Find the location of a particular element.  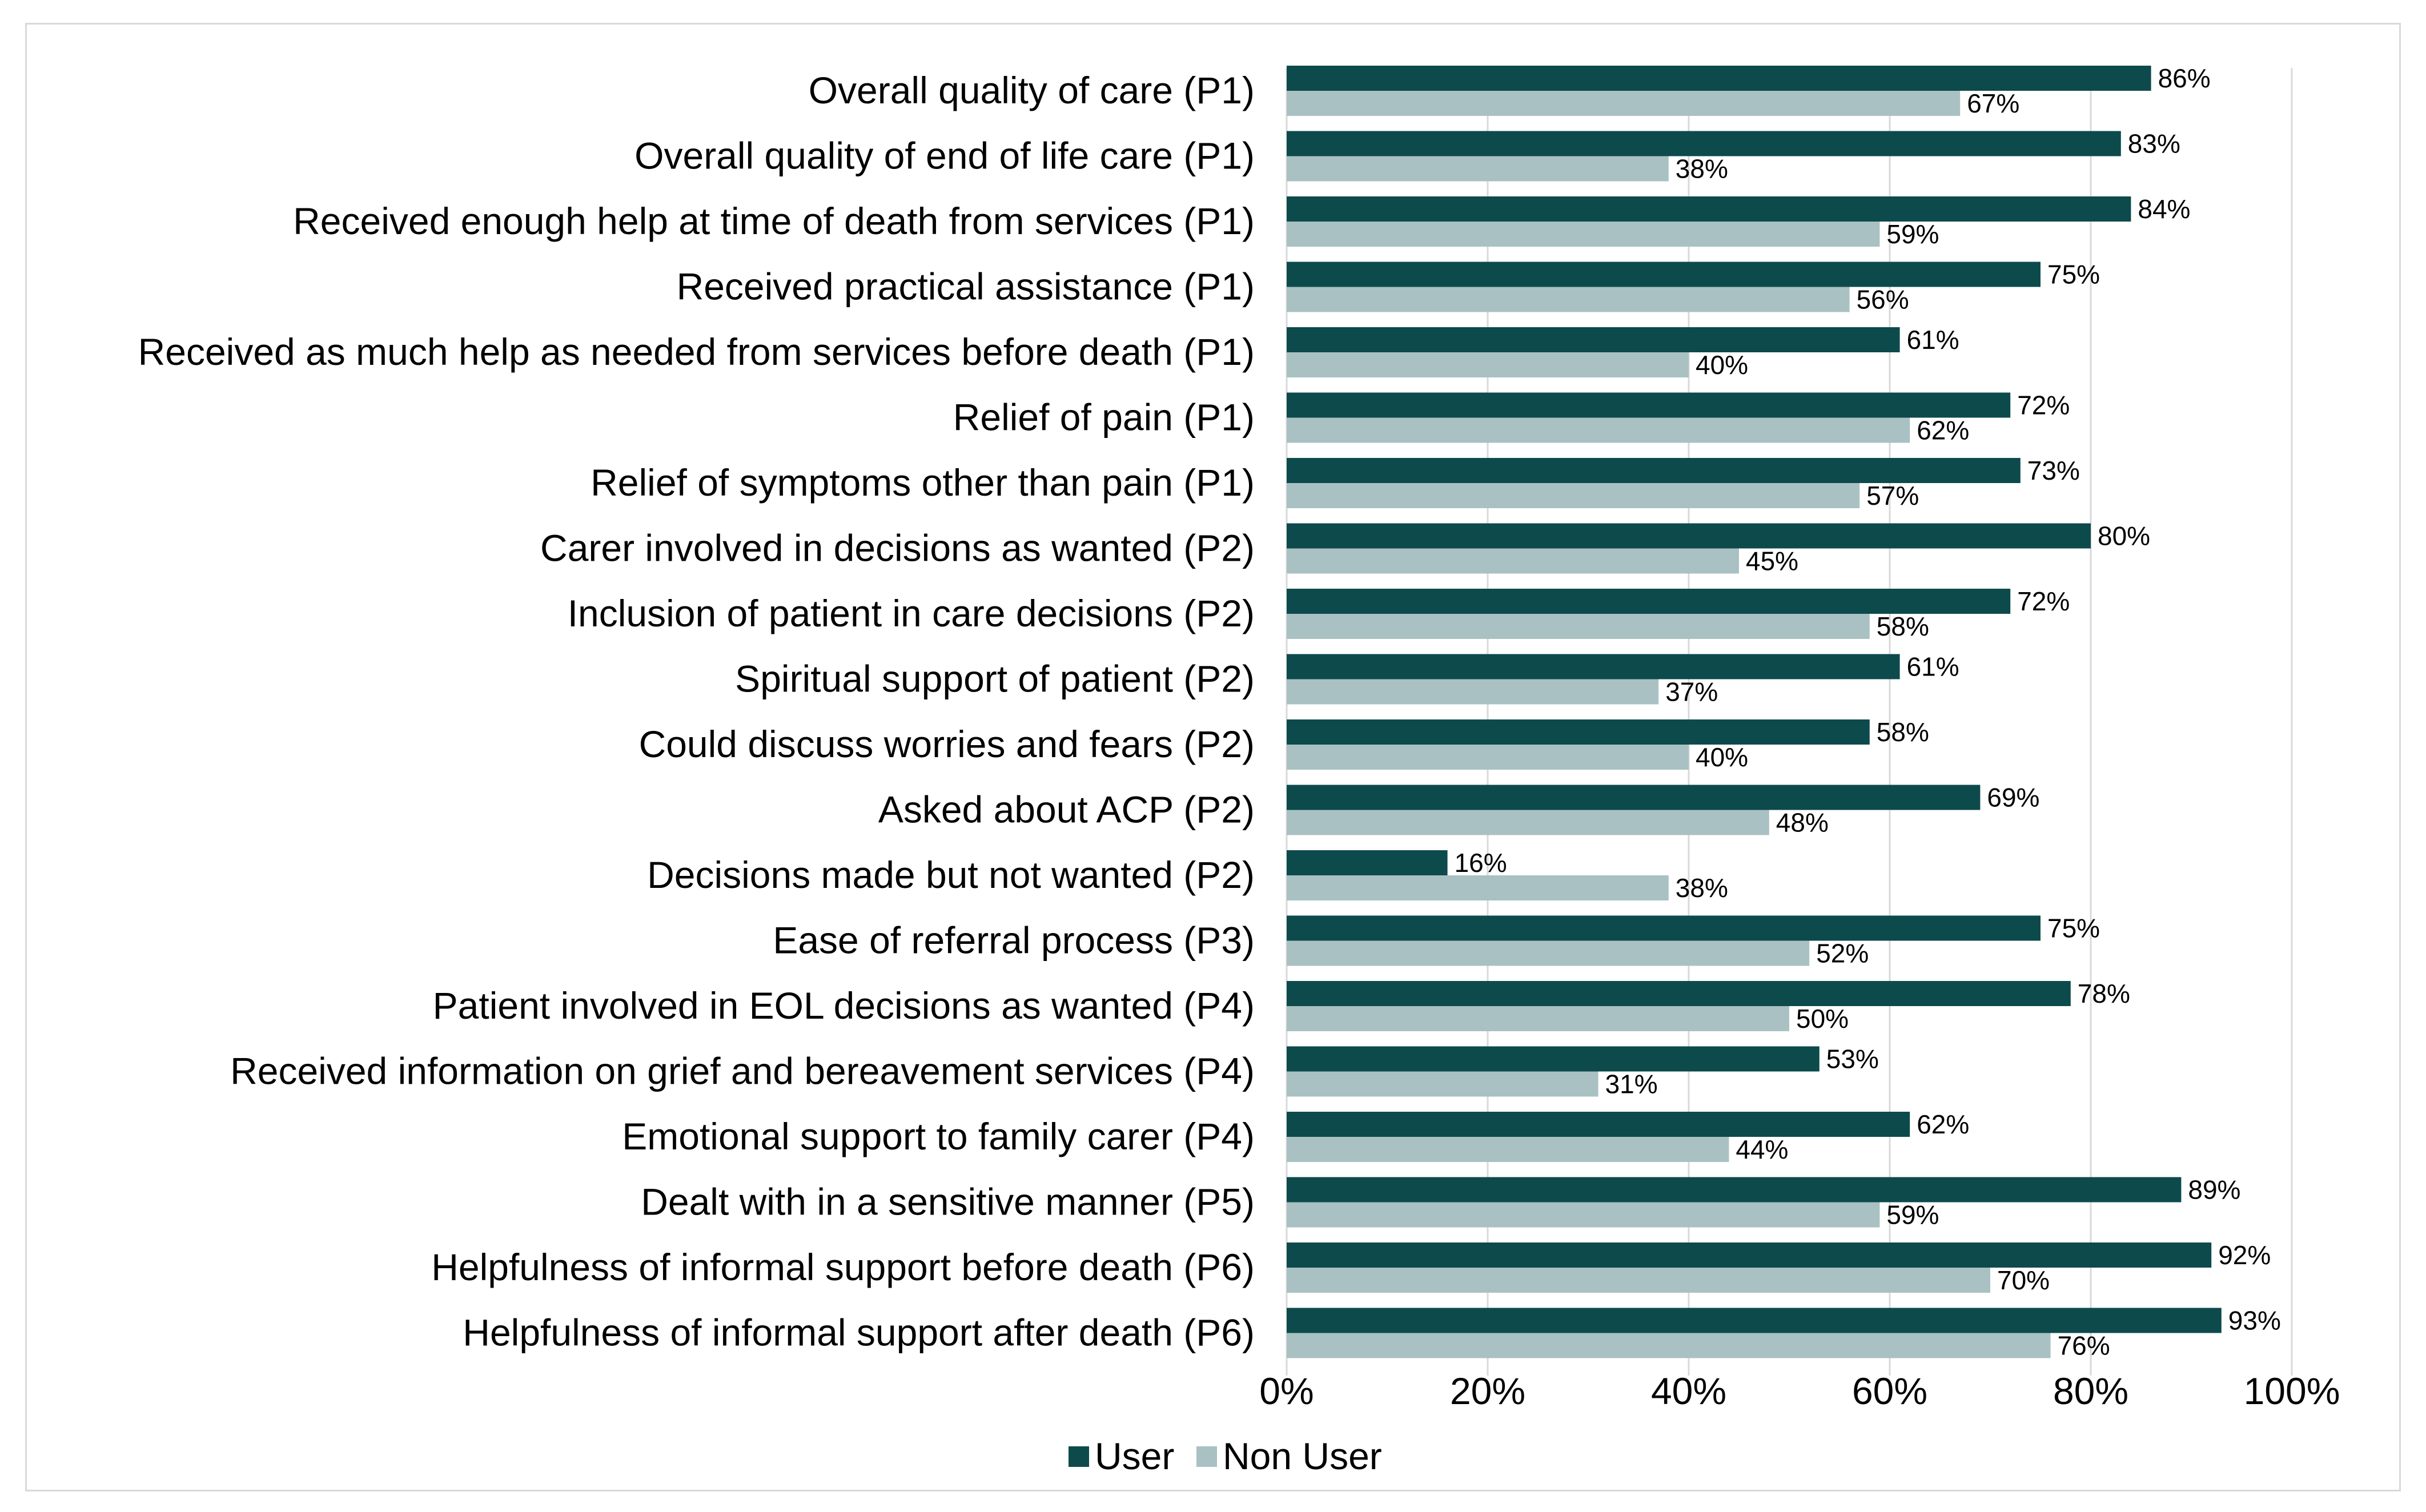

category-label: Could discuss worries and fears (P2) is located at coordinates (947, 744).